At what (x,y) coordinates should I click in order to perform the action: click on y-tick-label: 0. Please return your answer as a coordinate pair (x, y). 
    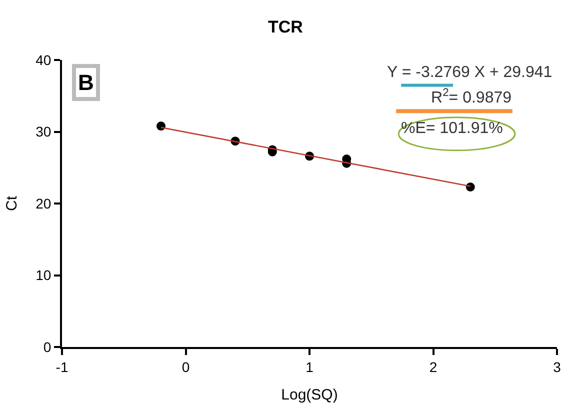
    Looking at the image, I should click on (47, 346).